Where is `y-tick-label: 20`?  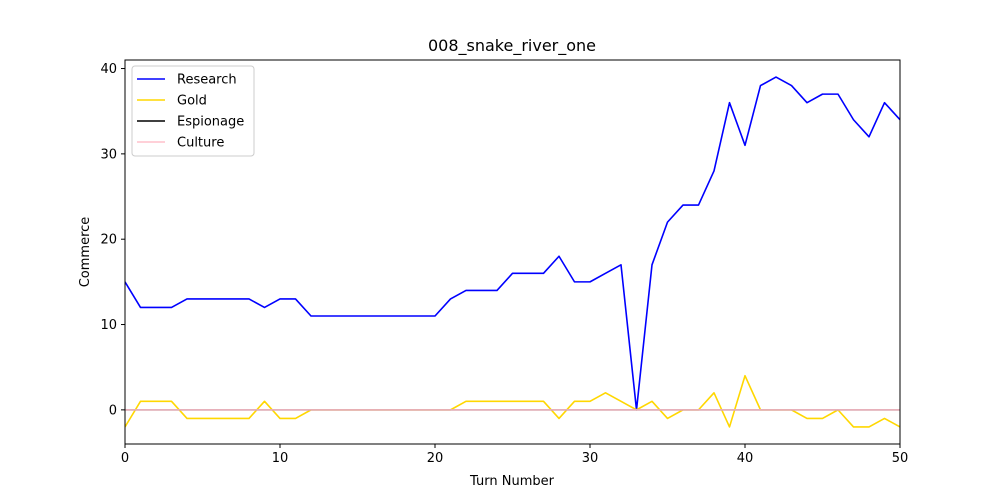
y-tick-label: 20 is located at coordinates (108, 240).